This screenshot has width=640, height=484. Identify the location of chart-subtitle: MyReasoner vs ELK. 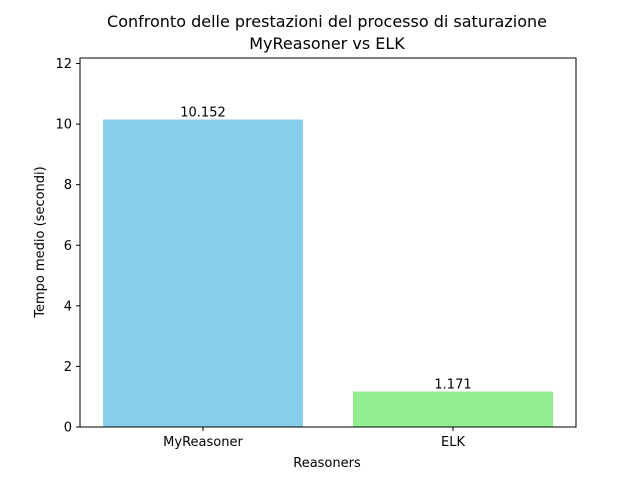
(327, 43).